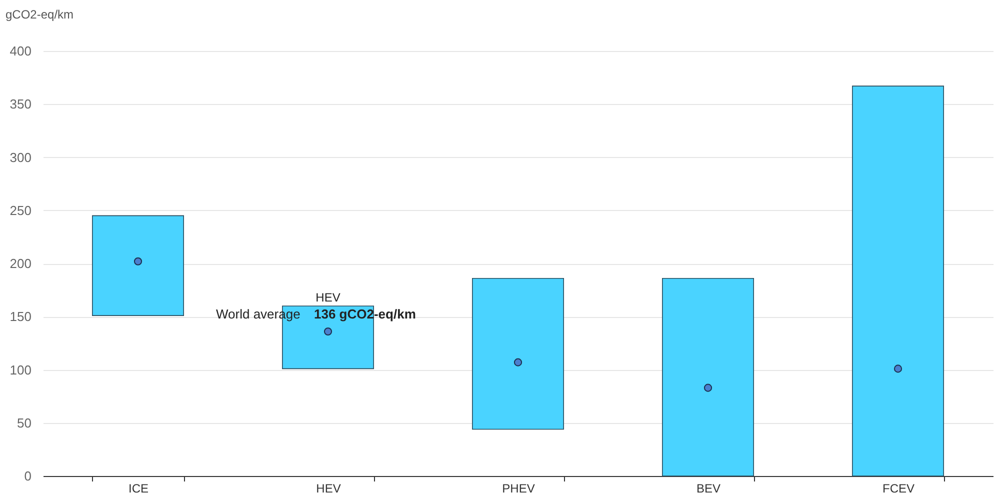 This screenshot has height=499, width=998. Describe the element at coordinates (328, 489) in the screenshot. I see `x-tick-label: HEV` at that location.